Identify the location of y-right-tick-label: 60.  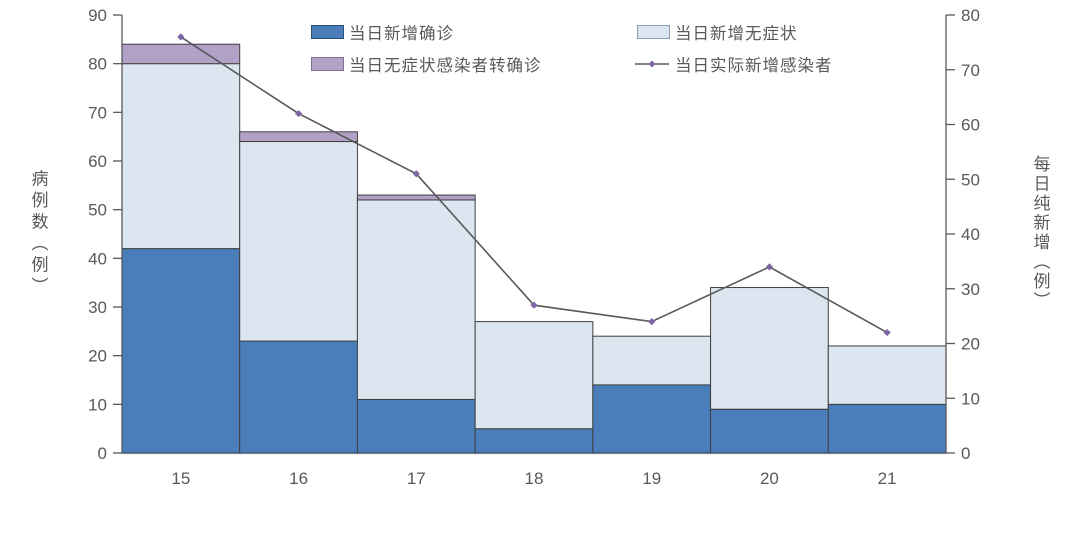
(970, 125).